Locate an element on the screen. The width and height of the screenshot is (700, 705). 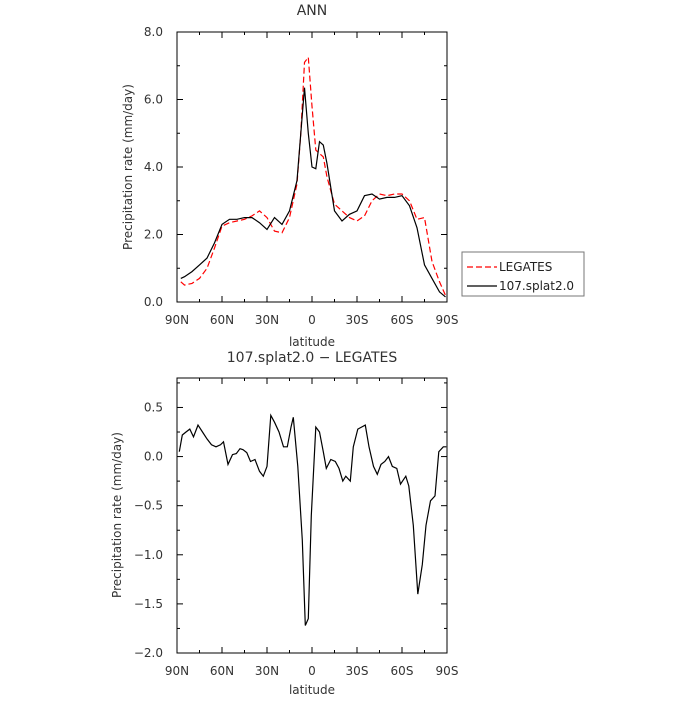
legend-box is located at coordinates (523, 274).